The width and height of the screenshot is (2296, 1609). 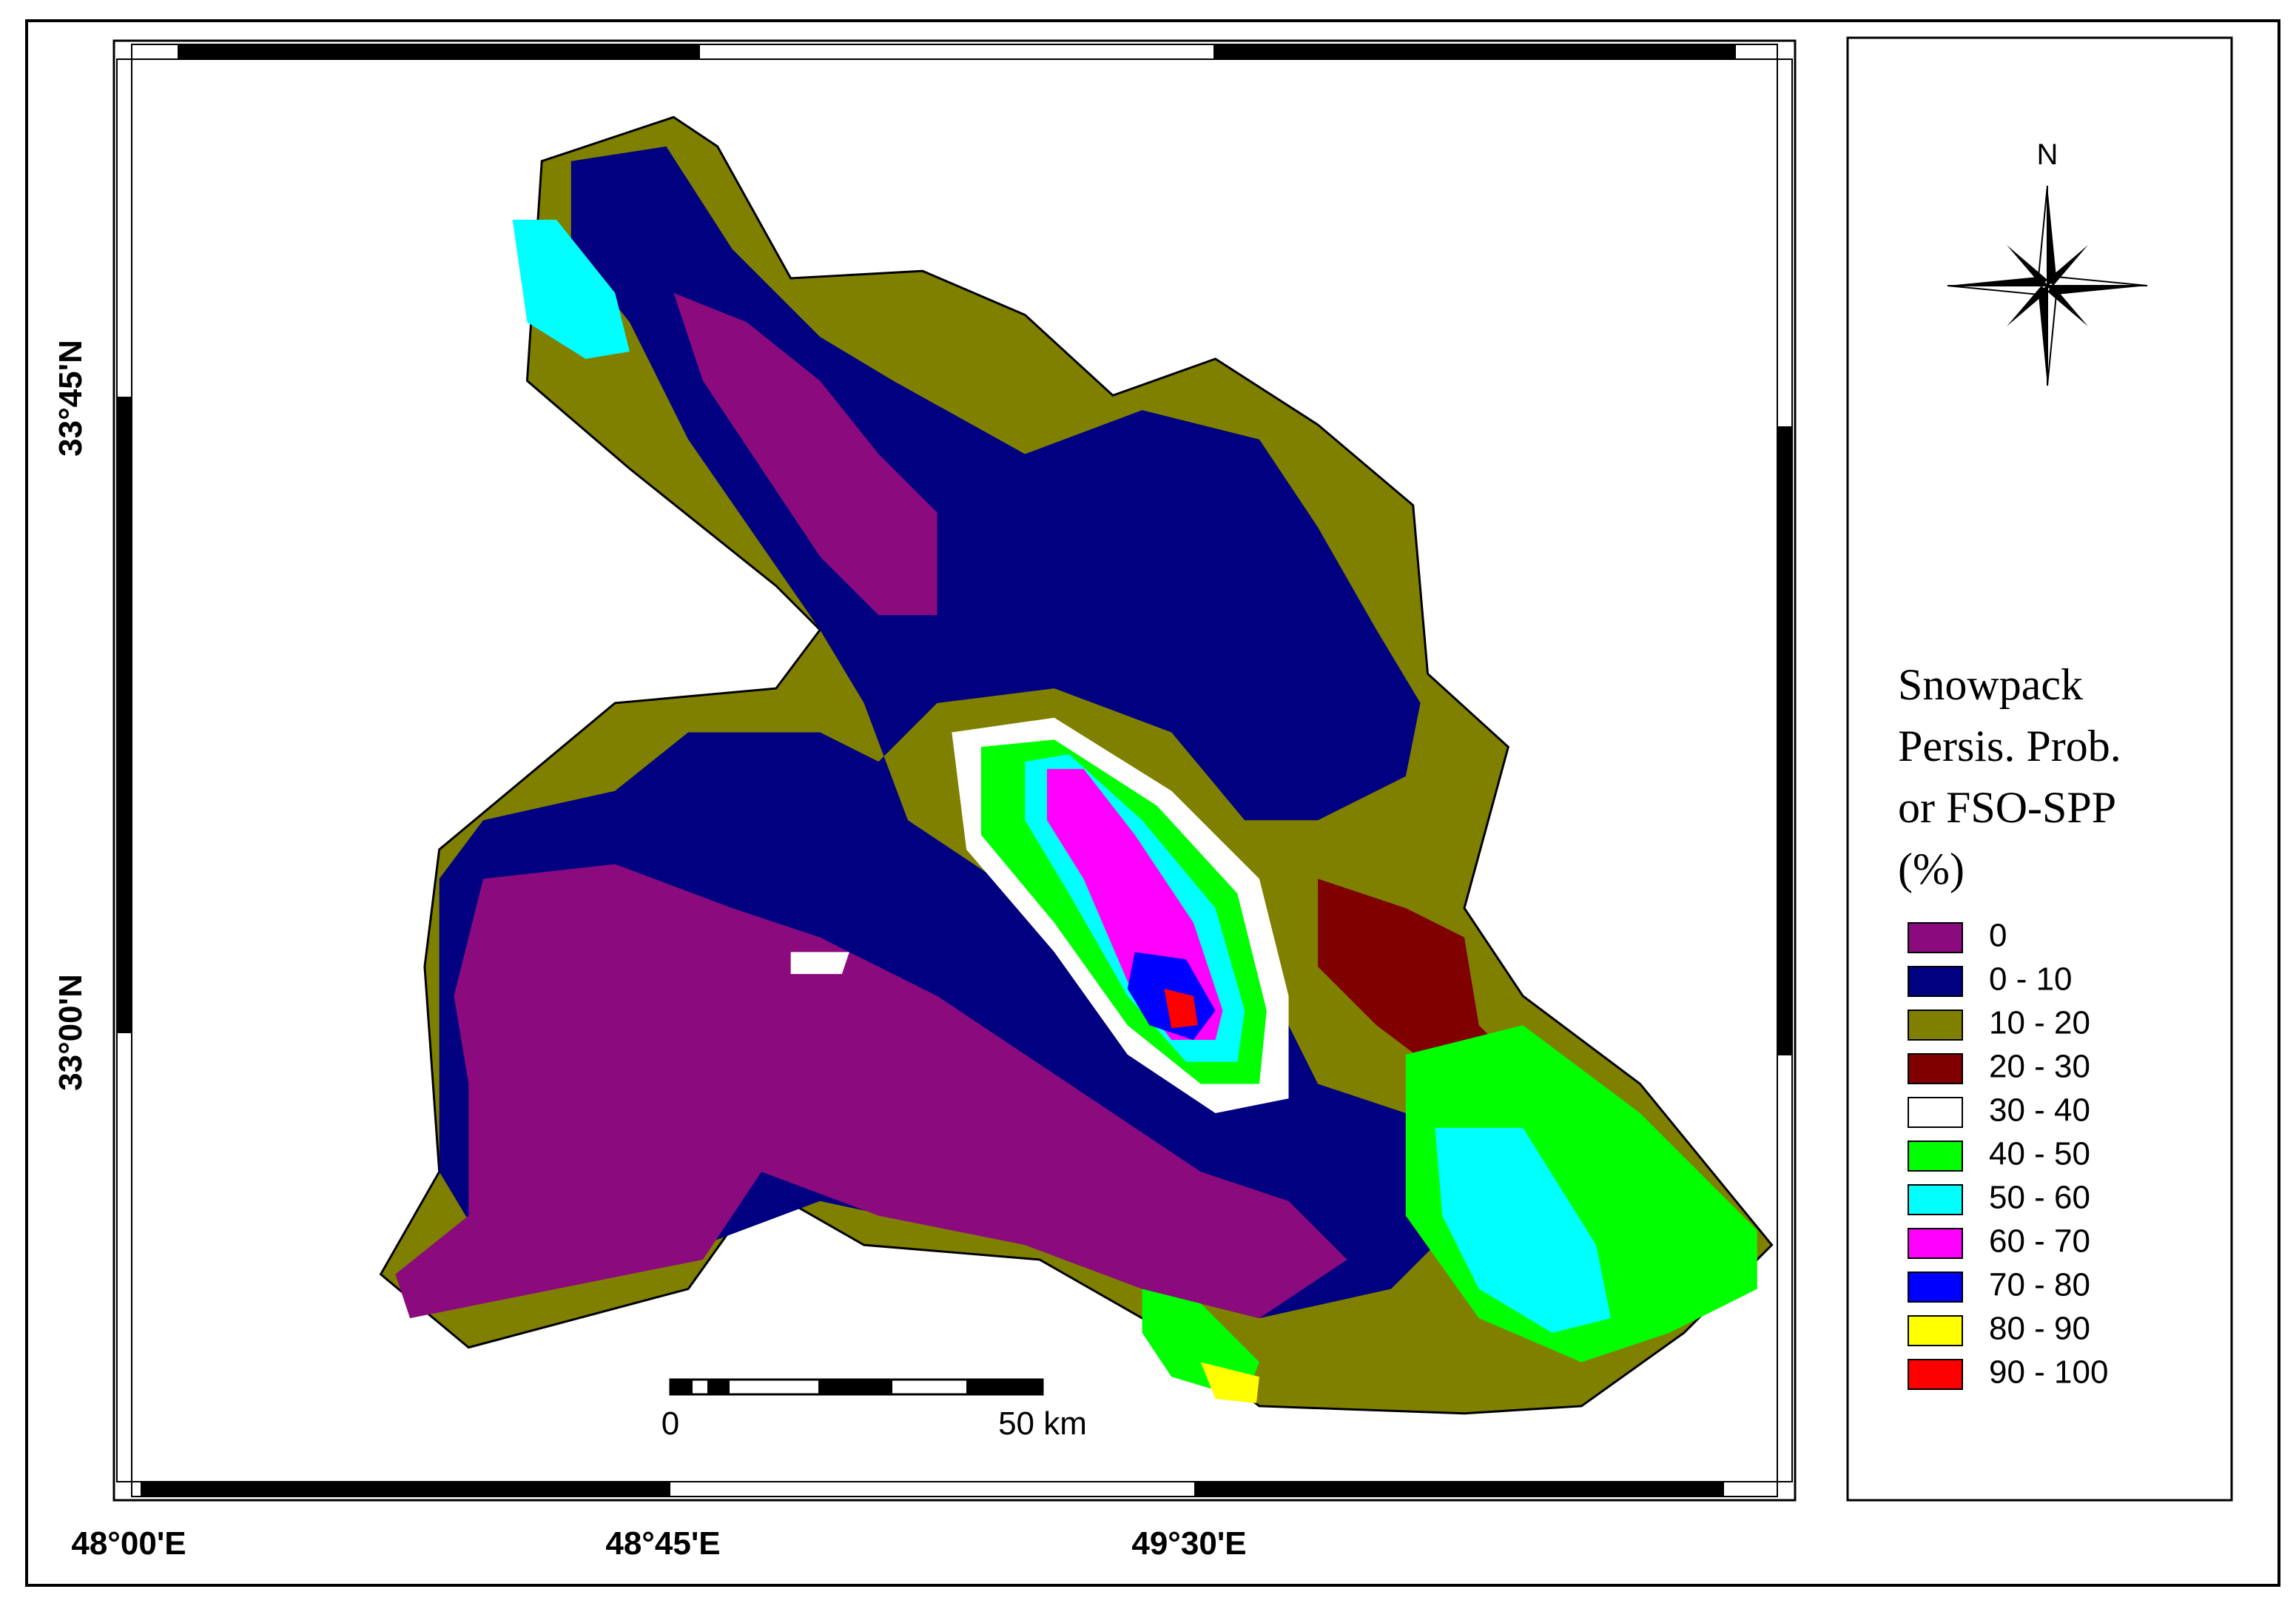 What do you see at coordinates (2039, 1285) in the screenshot?
I see `legend-label: 70 - 80` at bounding box center [2039, 1285].